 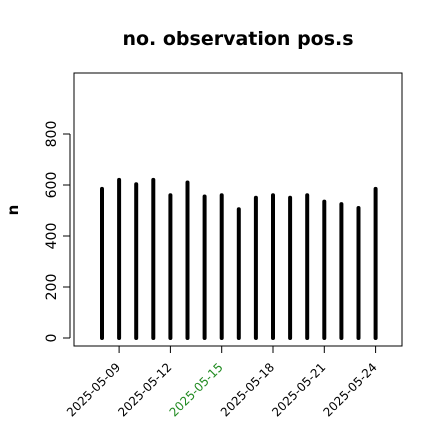 What do you see at coordinates (298, 389) in the screenshot?
I see `x-tick-label: 2025-05-21` at bounding box center [298, 389].